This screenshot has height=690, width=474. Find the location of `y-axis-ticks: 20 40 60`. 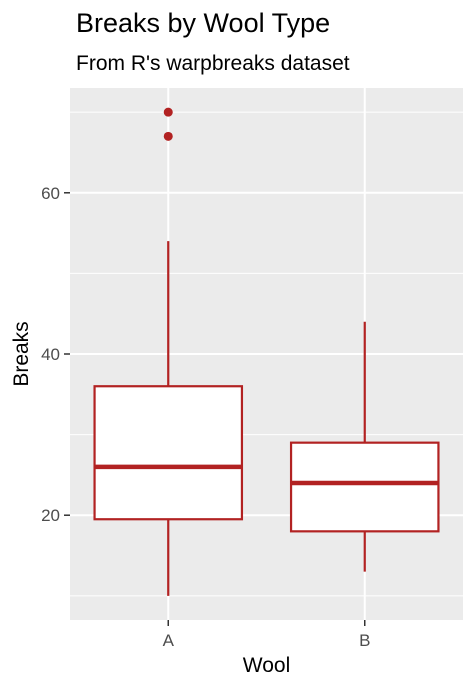

y-axis-ticks: 20 40 60 is located at coordinates (55, 354).